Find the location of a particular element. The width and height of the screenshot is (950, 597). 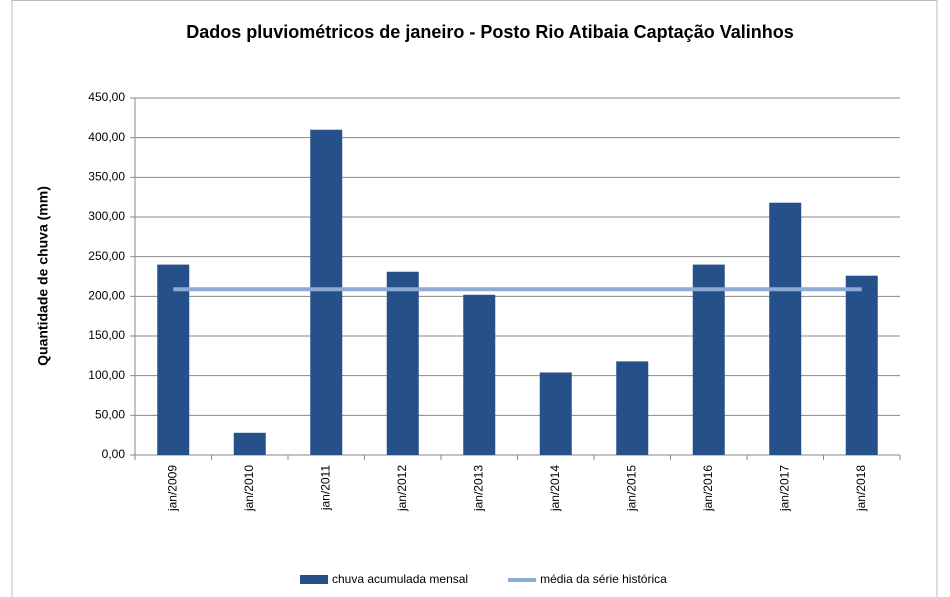

x-tick-label: jan/2013 is located at coordinates (478, 488).